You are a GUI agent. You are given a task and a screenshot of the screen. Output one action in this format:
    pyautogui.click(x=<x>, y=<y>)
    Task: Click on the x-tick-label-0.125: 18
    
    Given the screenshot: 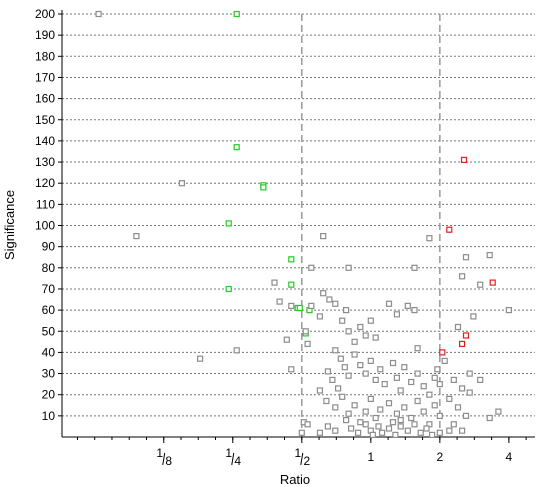 What is the action you would take?
    pyautogui.click(x=164, y=457)
    